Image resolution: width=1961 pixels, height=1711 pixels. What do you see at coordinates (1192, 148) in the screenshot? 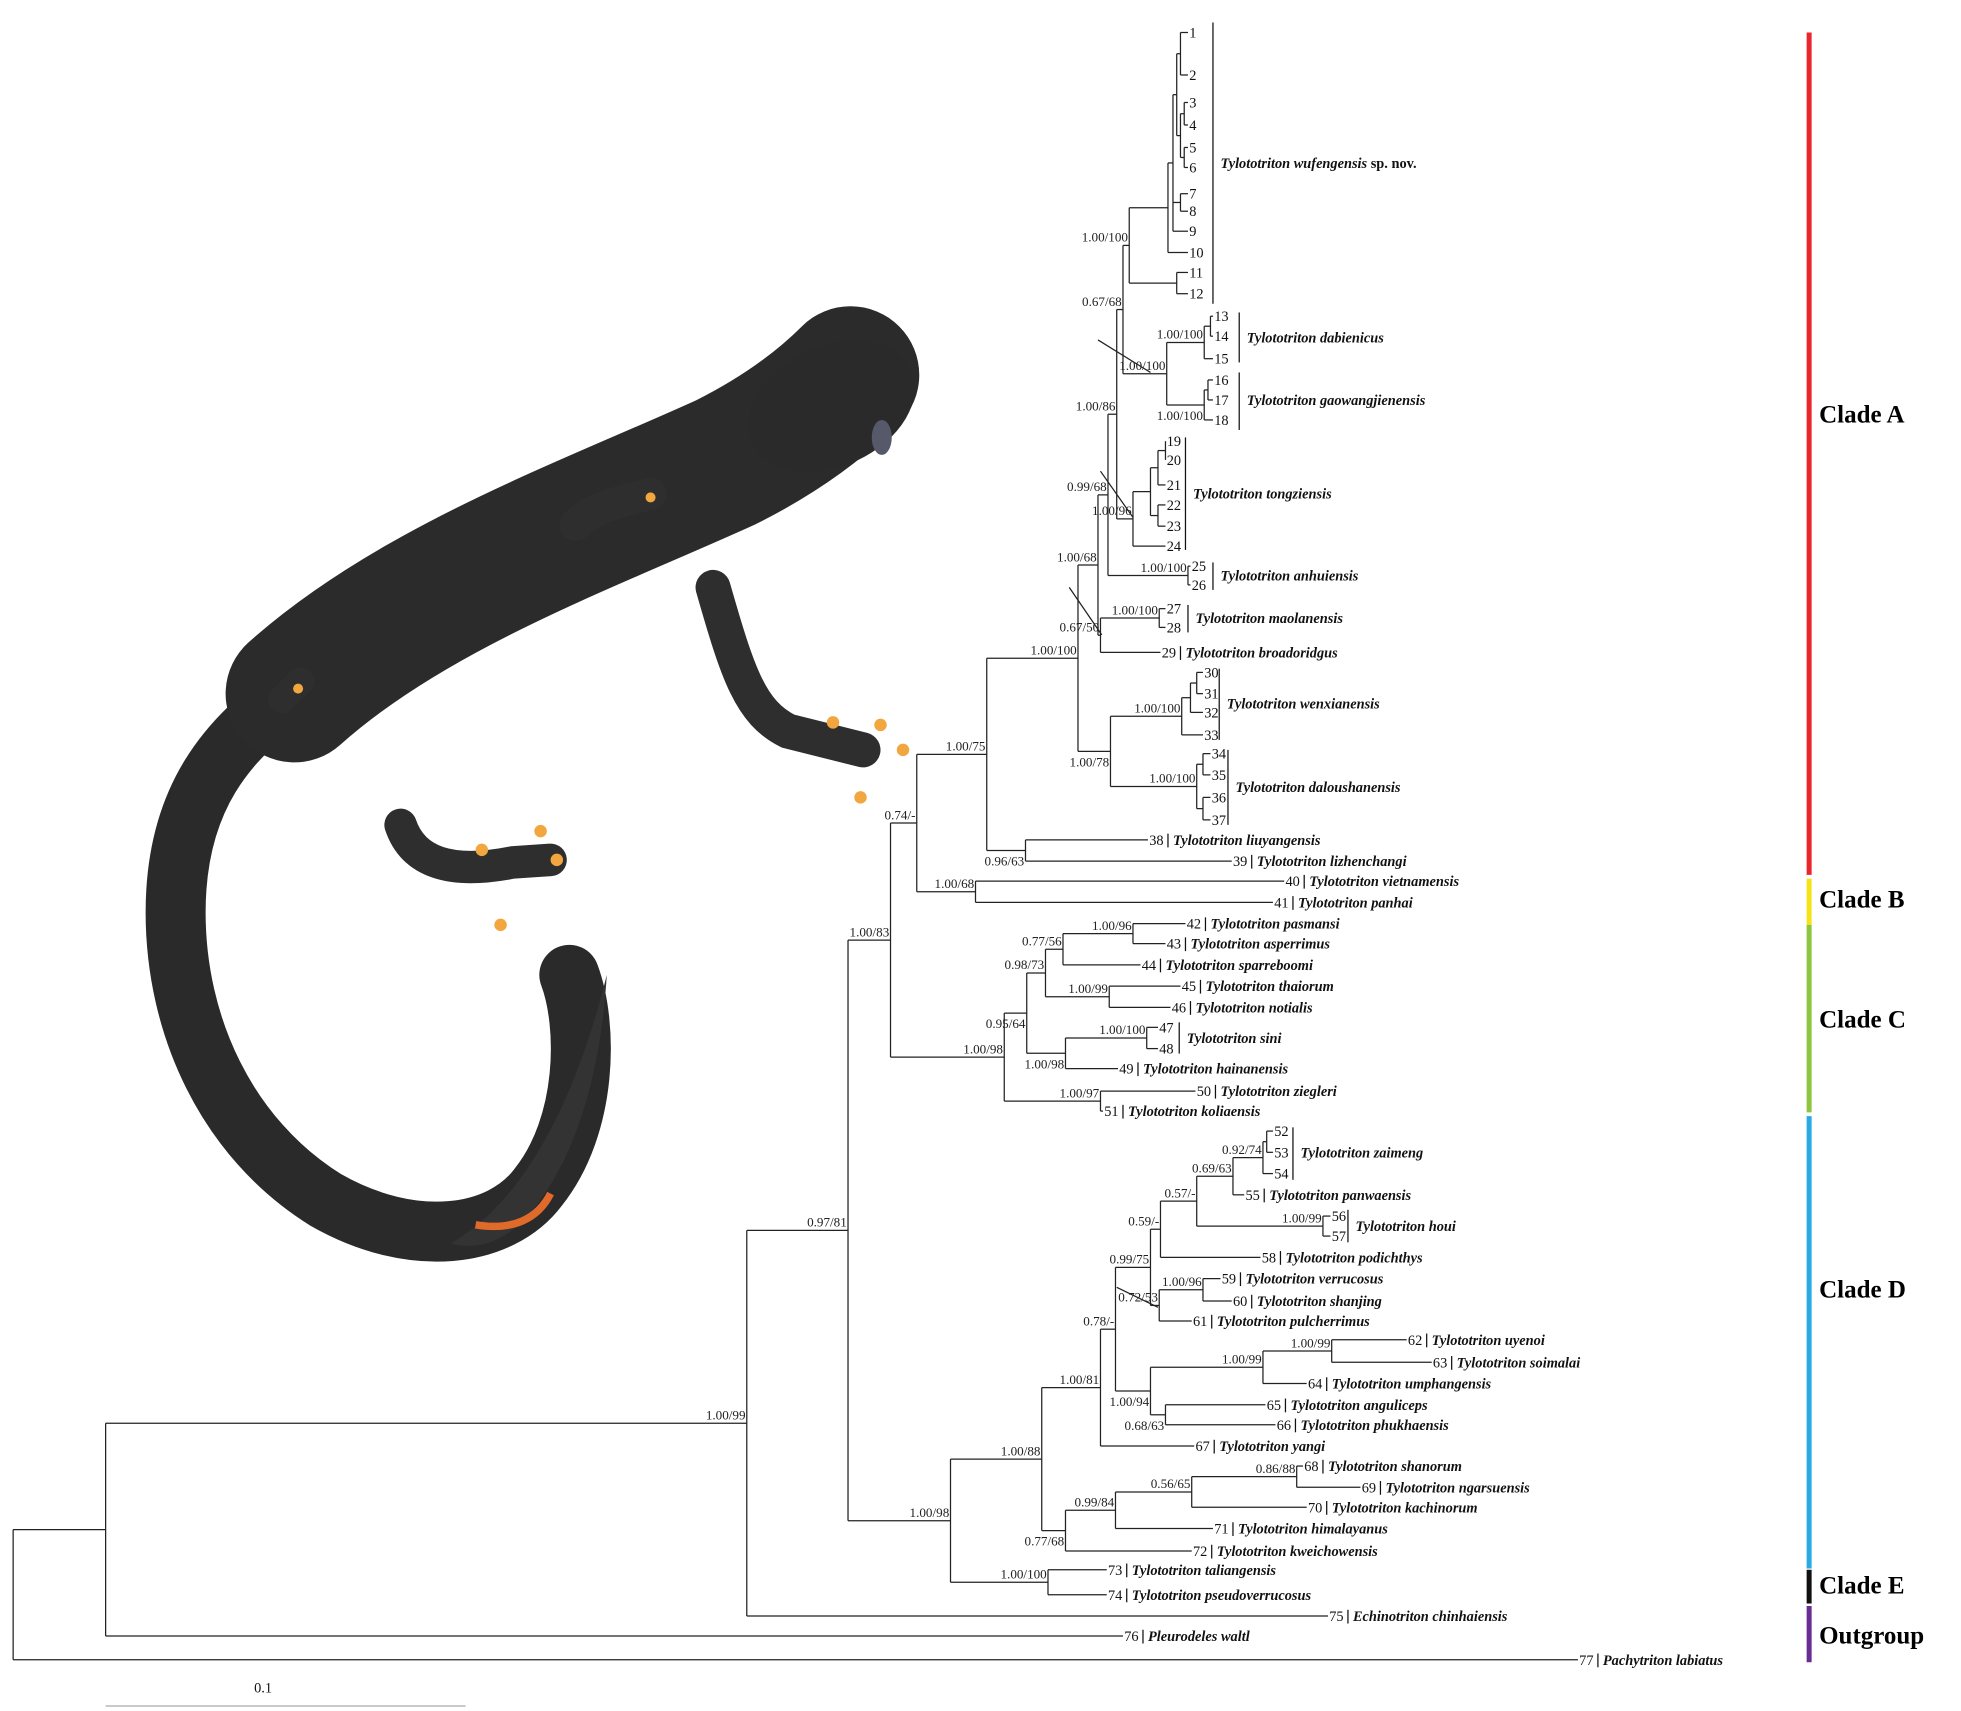
I see `tip-number: 5` at bounding box center [1192, 148].